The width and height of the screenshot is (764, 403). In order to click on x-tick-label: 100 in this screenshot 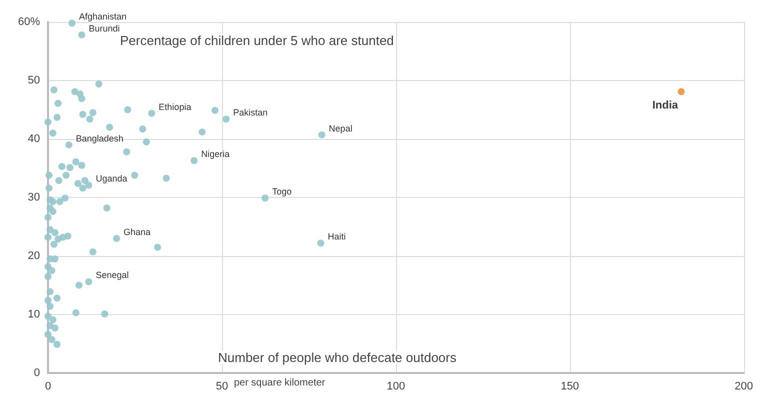, I will do `click(396, 386)`.